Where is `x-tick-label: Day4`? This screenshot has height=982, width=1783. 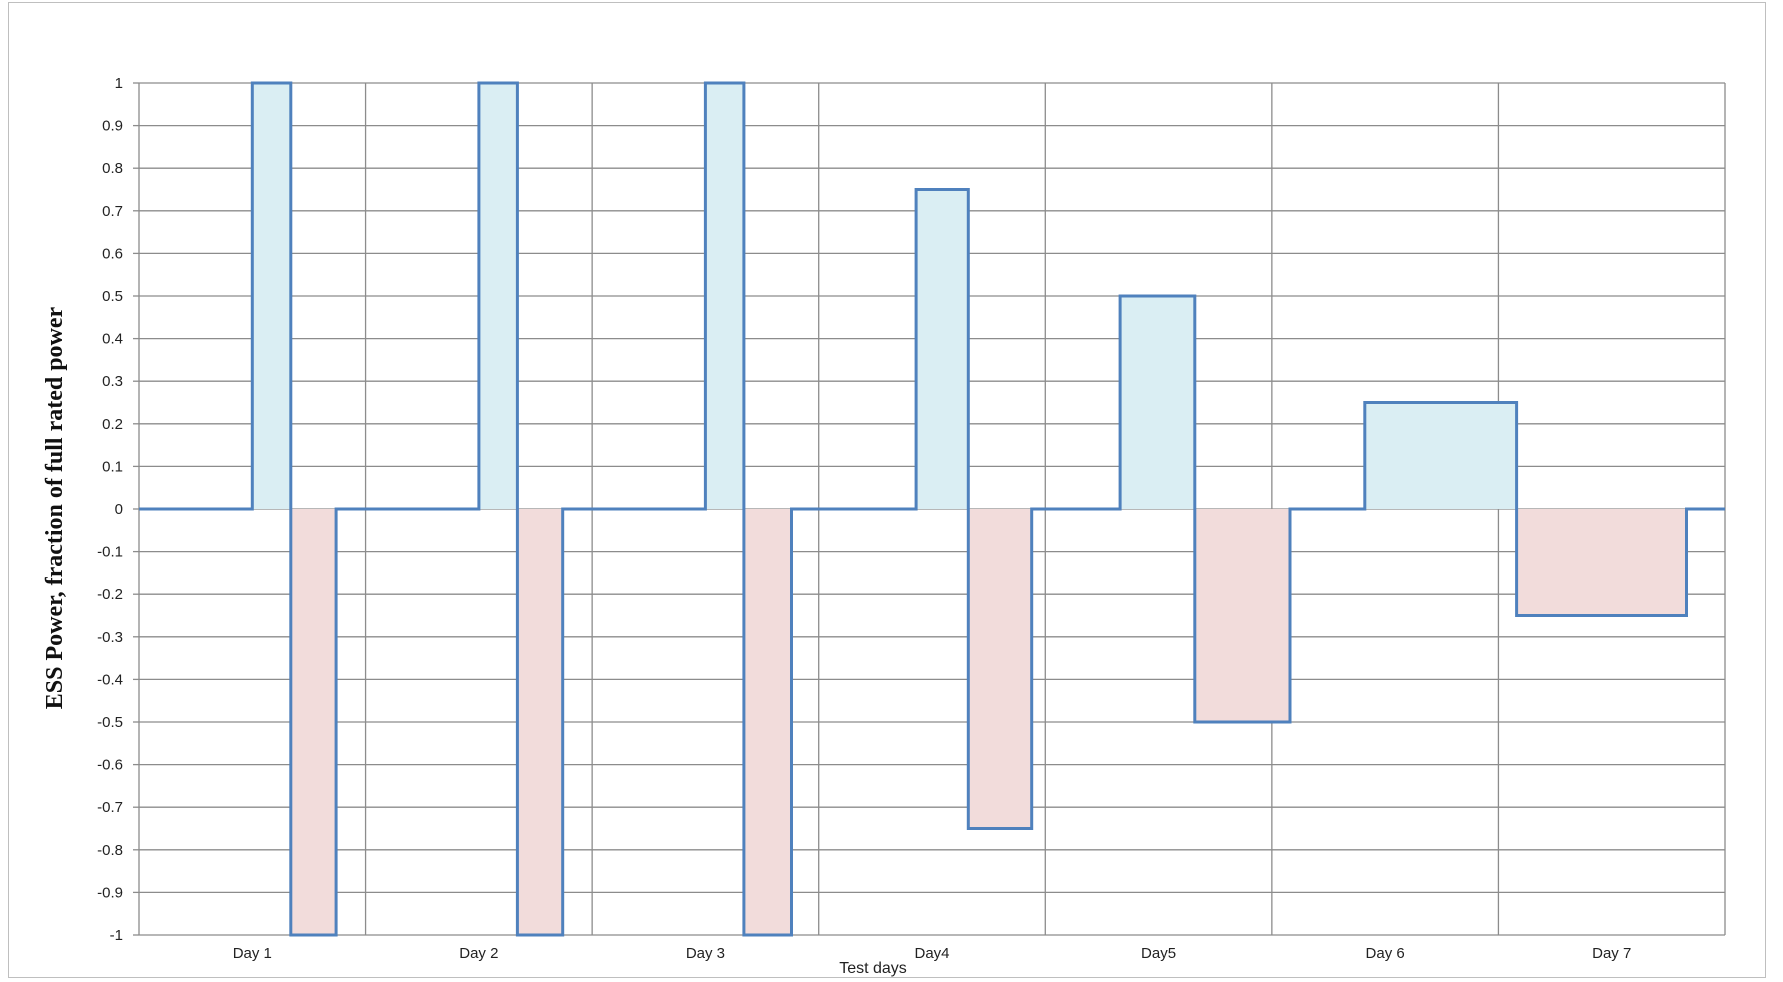 x-tick-label: Day4 is located at coordinates (931, 953).